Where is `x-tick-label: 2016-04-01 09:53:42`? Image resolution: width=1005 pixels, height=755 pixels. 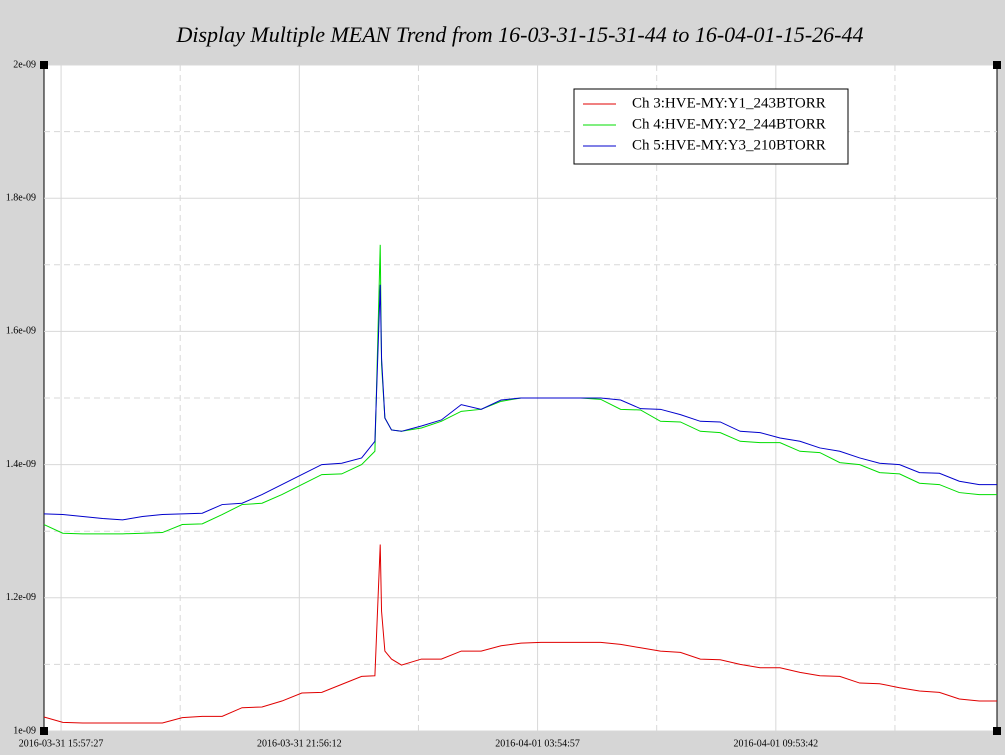
x-tick-label: 2016-04-01 09:53:42 is located at coordinates (775, 743).